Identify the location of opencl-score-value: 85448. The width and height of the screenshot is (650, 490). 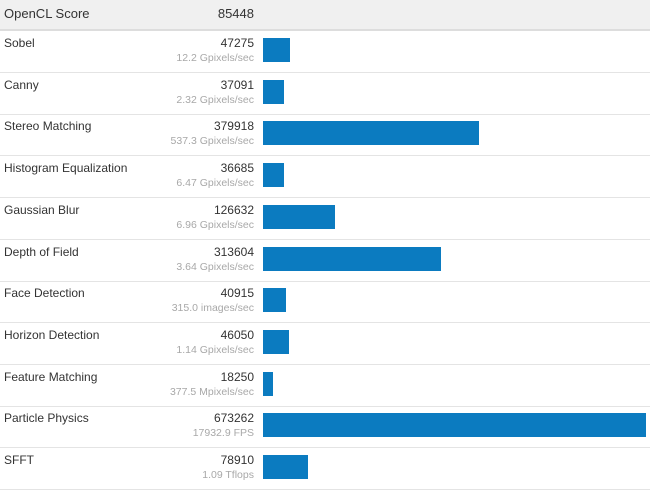
(235, 13).